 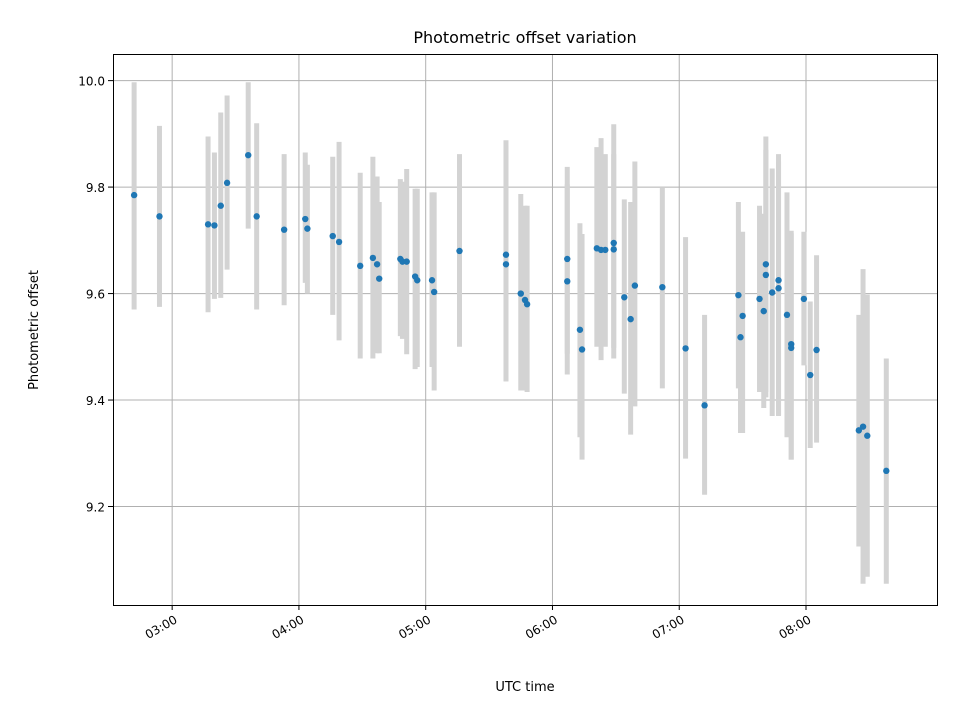 What do you see at coordinates (95, 188) in the screenshot?
I see `y-tick-label: 9.8` at bounding box center [95, 188].